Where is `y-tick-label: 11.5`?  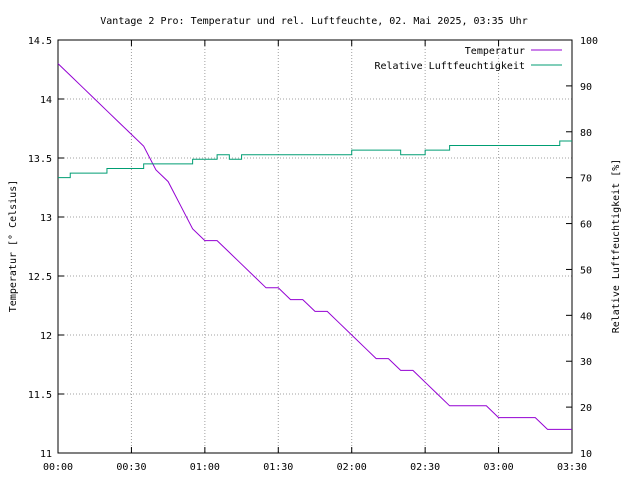
y-tick-label: 11.5 is located at coordinates (40, 395).